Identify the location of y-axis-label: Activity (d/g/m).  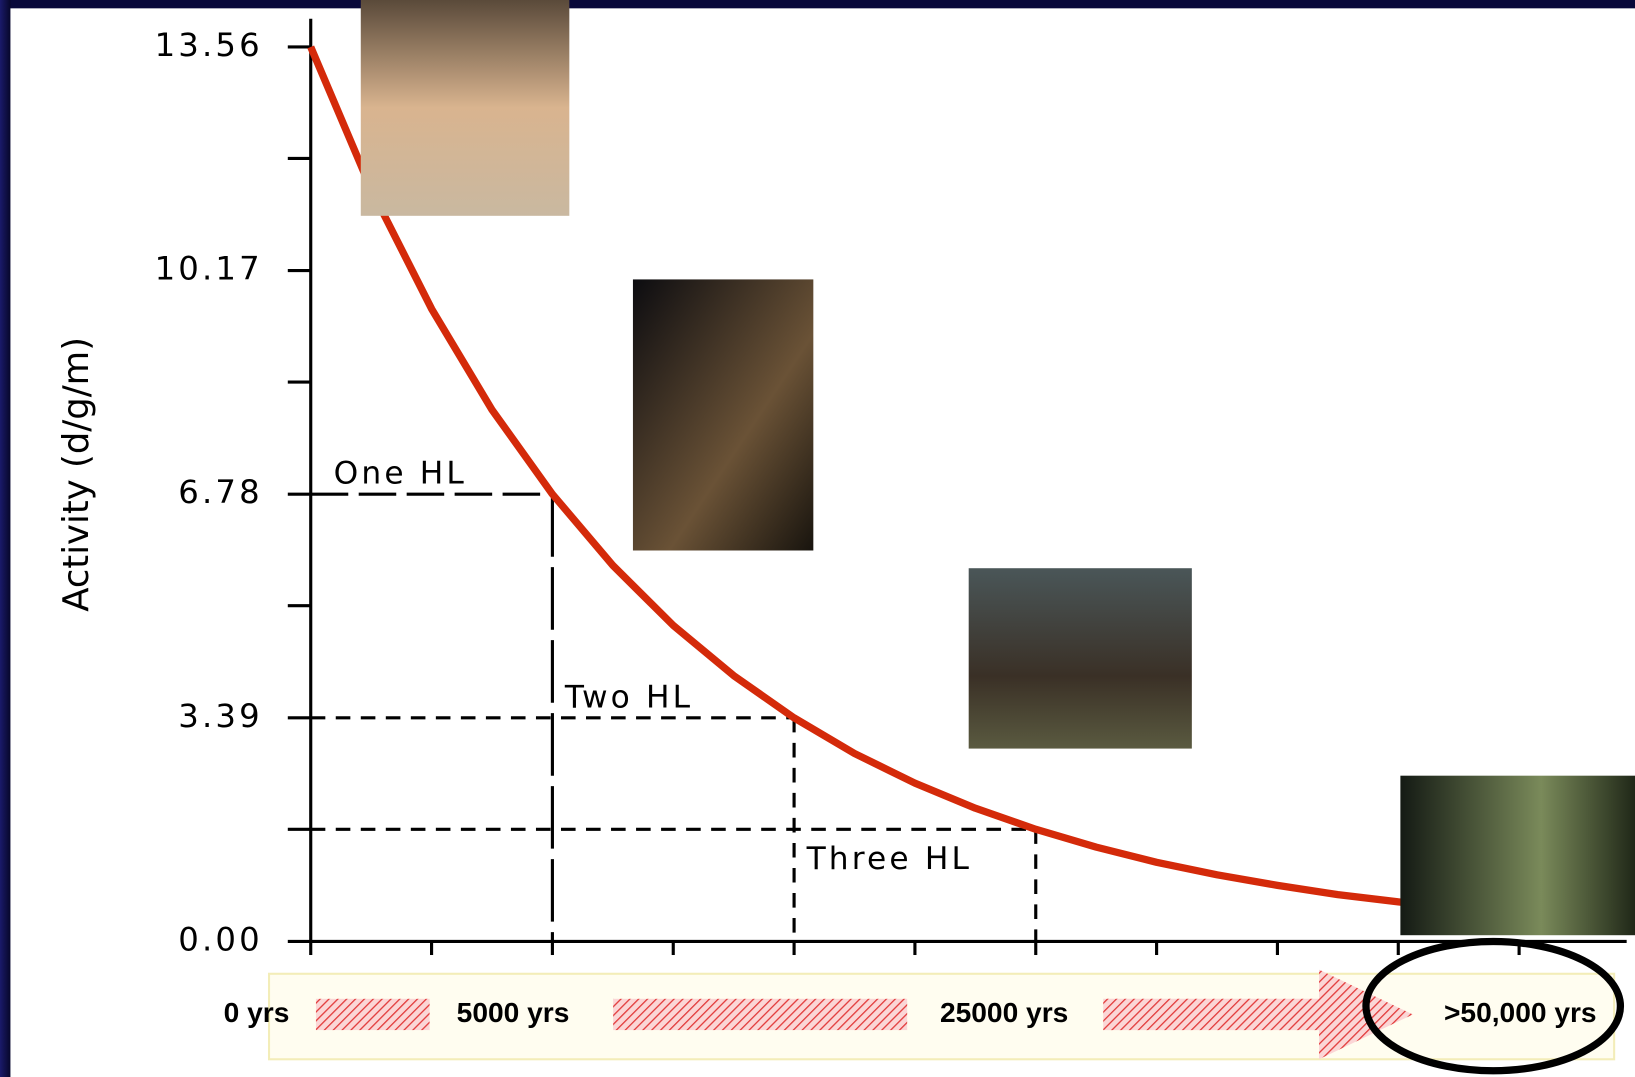
(76, 474).